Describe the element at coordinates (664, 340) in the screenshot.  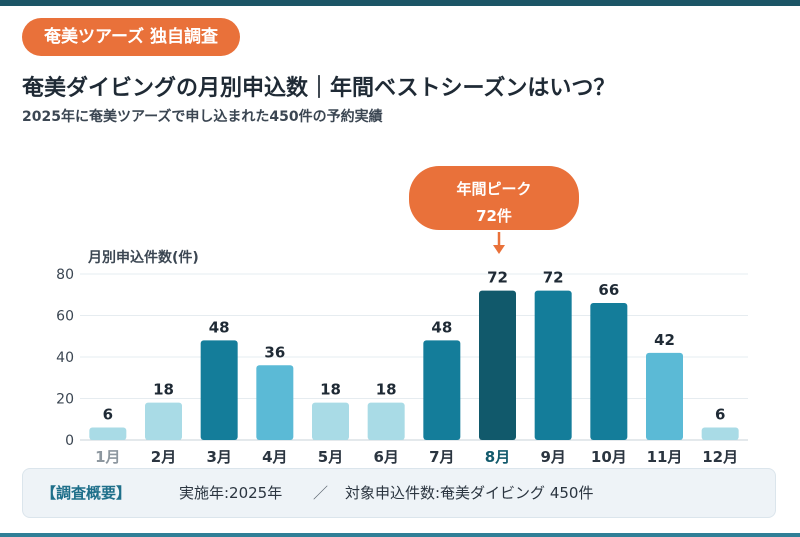
I see `bar-value-label: 42` at that location.